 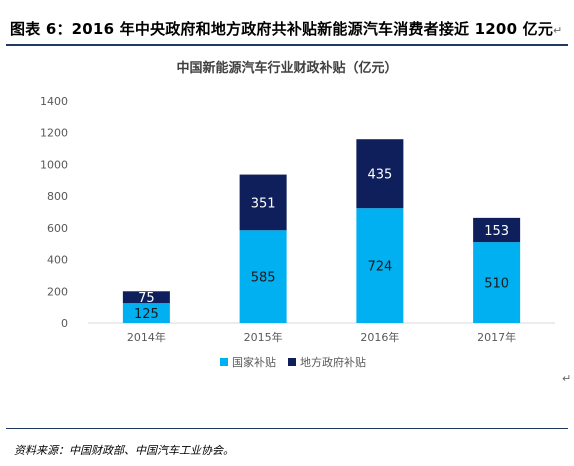 I want to click on data-label: 585, so click(x=263, y=278).